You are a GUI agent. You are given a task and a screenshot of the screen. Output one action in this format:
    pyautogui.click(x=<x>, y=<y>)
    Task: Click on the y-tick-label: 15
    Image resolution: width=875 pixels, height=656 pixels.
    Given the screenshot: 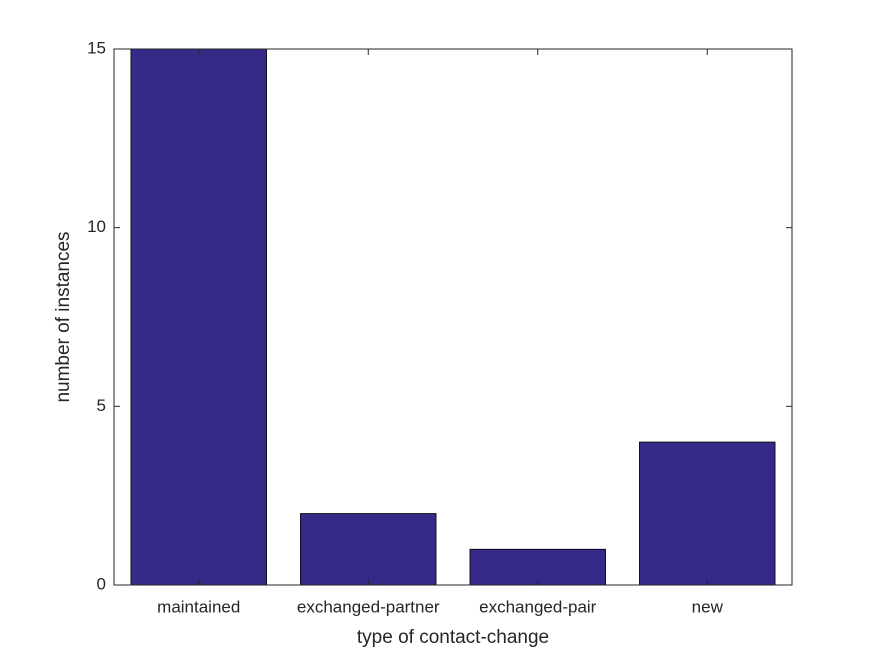 What is the action you would take?
    pyautogui.click(x=96, y=47)
    